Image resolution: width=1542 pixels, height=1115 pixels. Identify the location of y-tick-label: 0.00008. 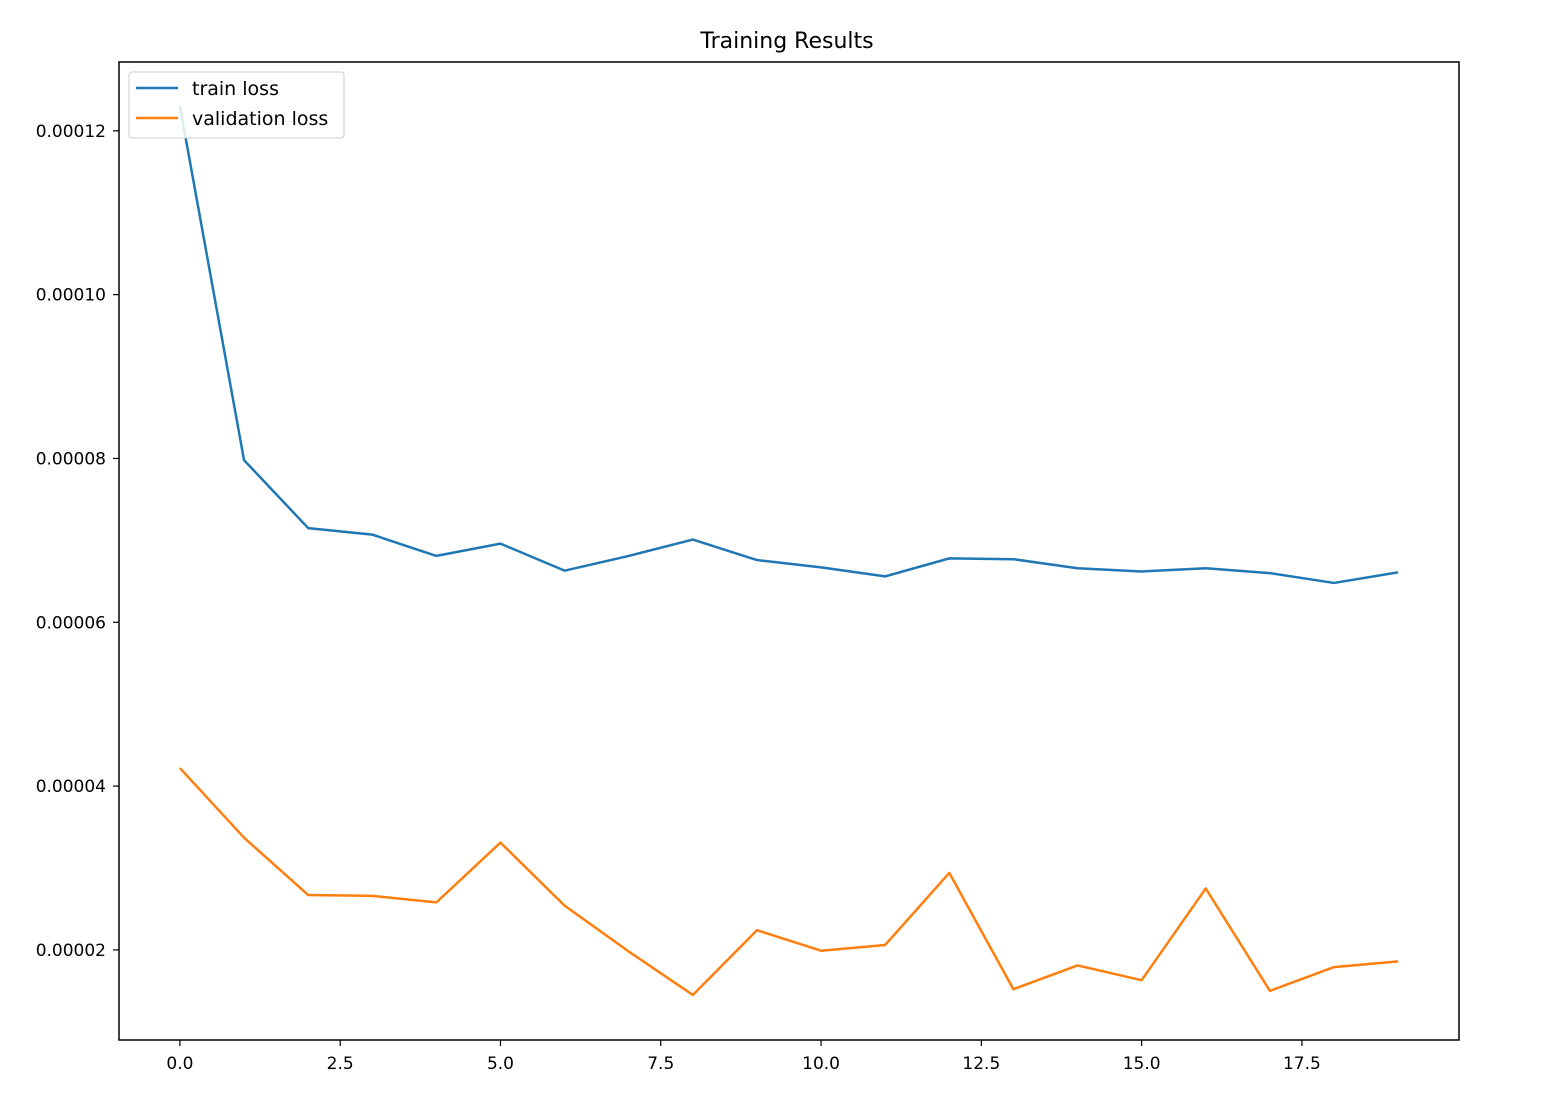
(71, 459).